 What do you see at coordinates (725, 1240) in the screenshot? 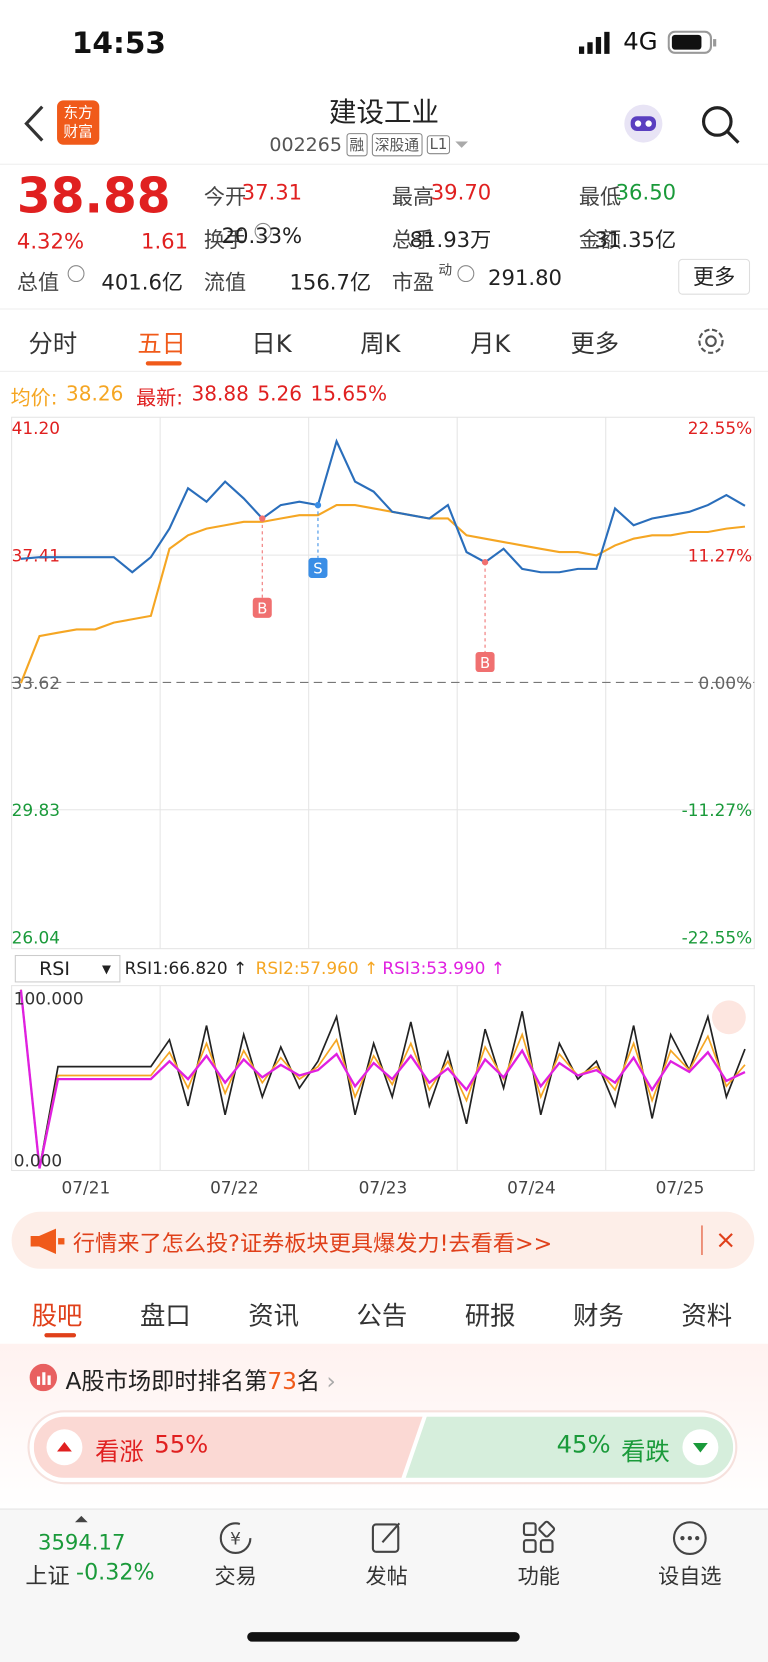
I see `close-button` at bounding box center [725, 1240].